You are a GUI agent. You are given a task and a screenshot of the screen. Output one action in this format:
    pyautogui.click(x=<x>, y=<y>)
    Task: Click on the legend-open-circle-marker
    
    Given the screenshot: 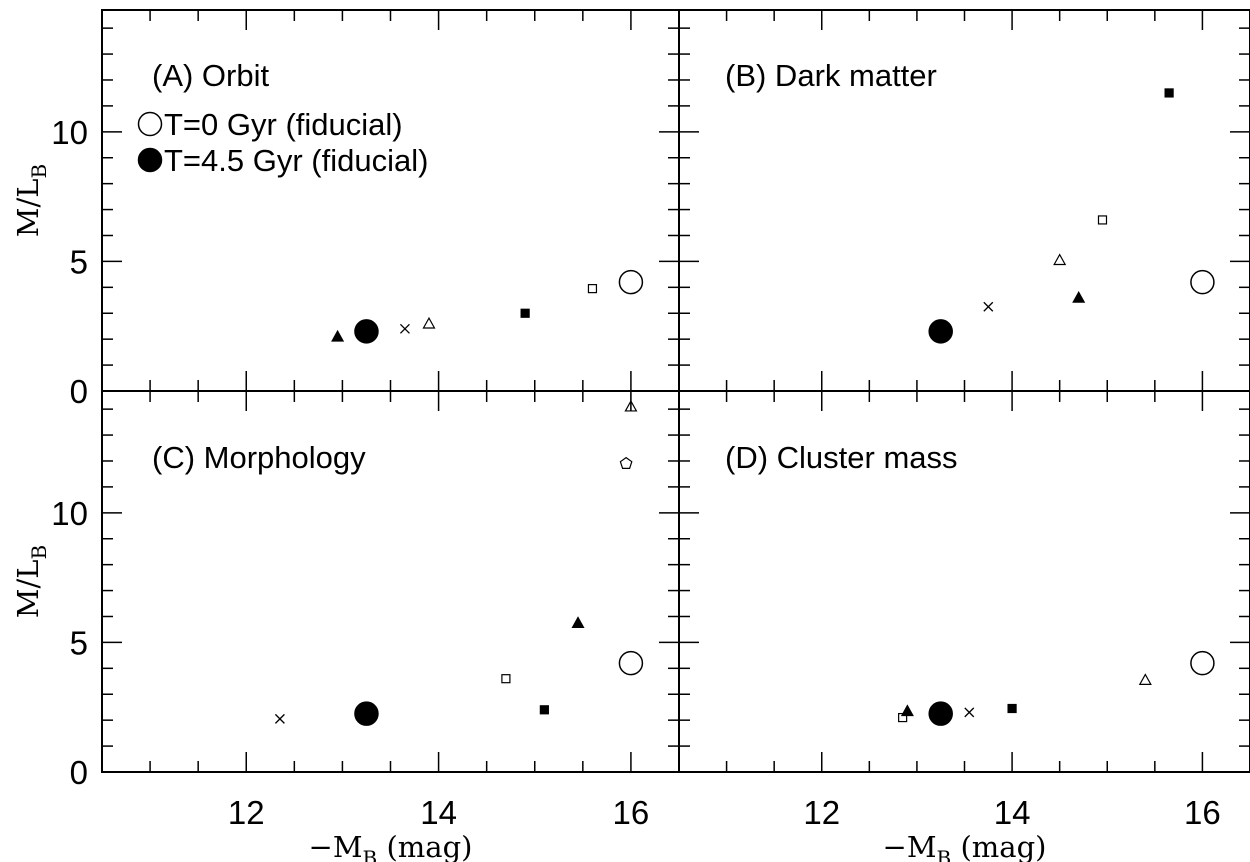 What is the action you would take?
    pyautogui.click(x=150, y=124)
    